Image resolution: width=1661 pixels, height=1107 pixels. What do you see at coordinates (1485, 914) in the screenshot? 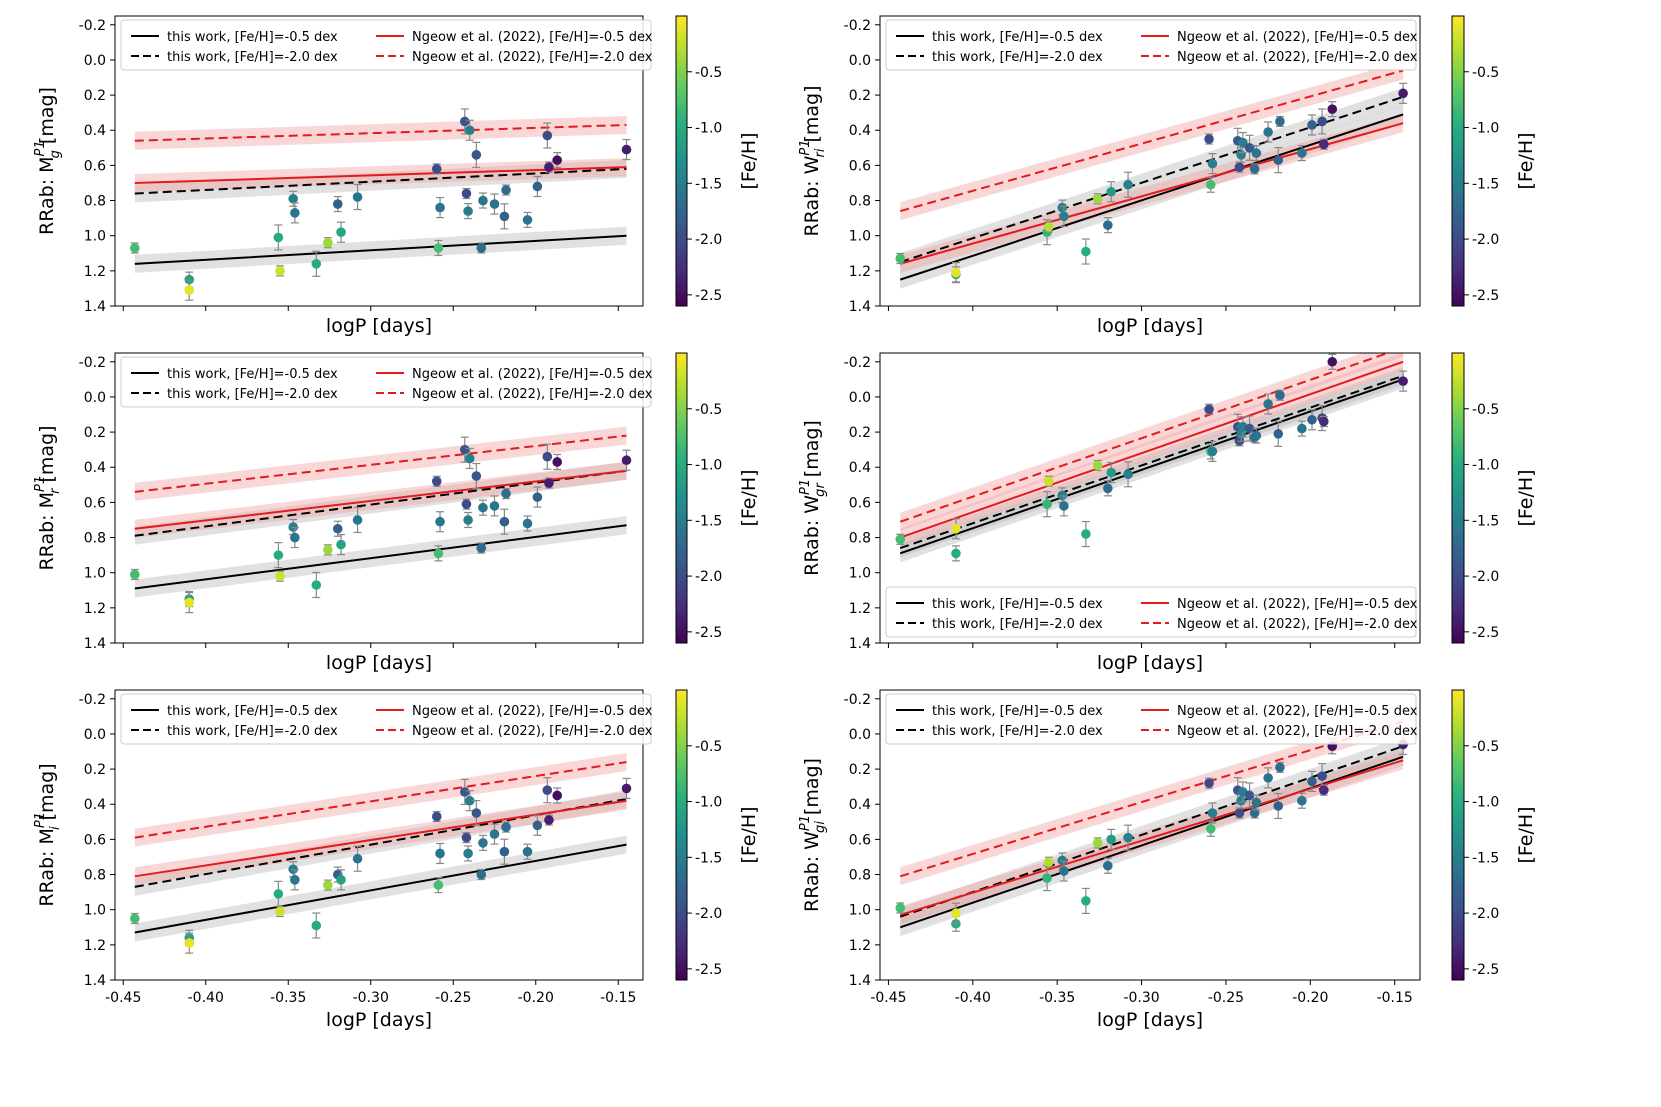
I see `colorbar-tick-label: -2.0` at bounding box center [1485, 914].